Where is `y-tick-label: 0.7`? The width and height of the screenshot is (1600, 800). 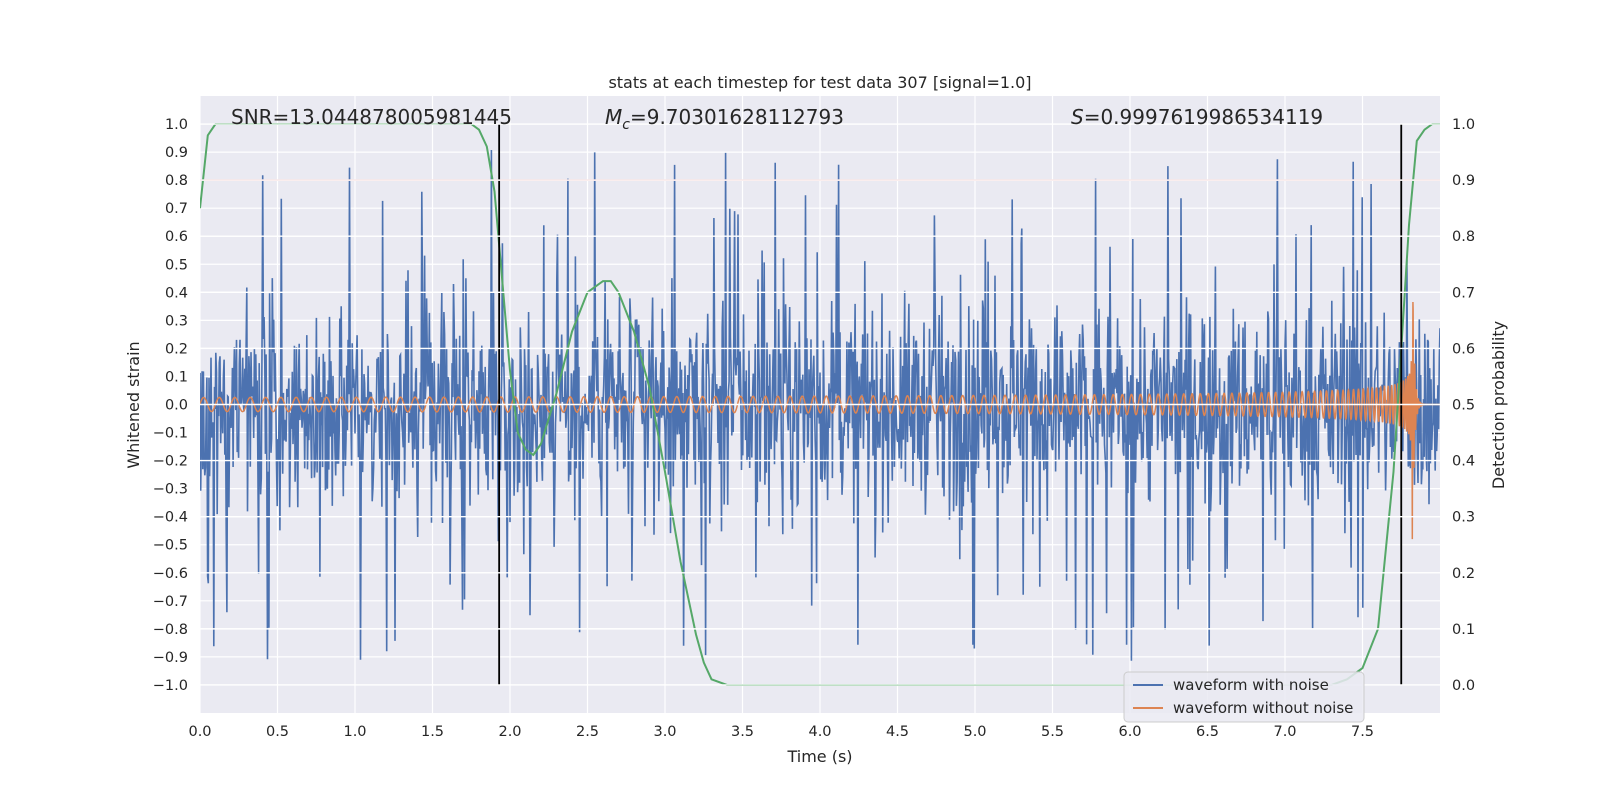 y-tick-label: 0.7 is located at coordinates (176, 209).